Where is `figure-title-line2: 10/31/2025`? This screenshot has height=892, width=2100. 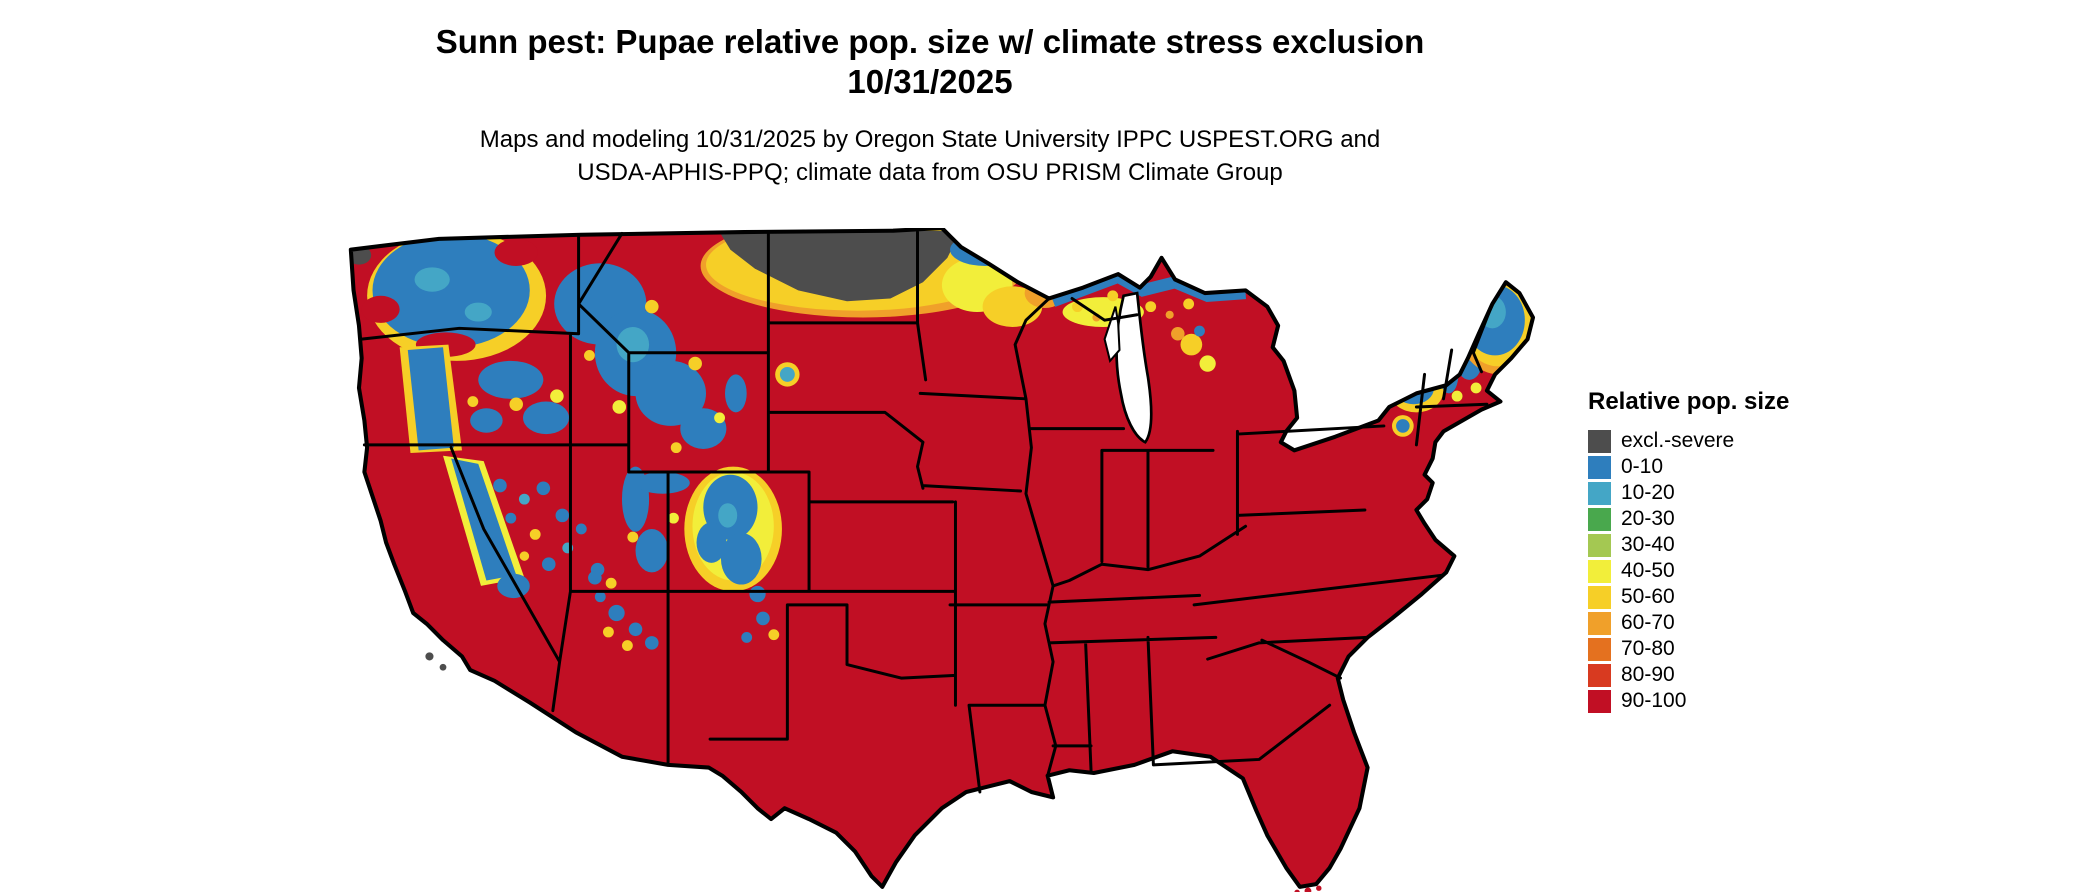
figure-title-line2: 10/31/2025 is located at coordinates (930, 82).